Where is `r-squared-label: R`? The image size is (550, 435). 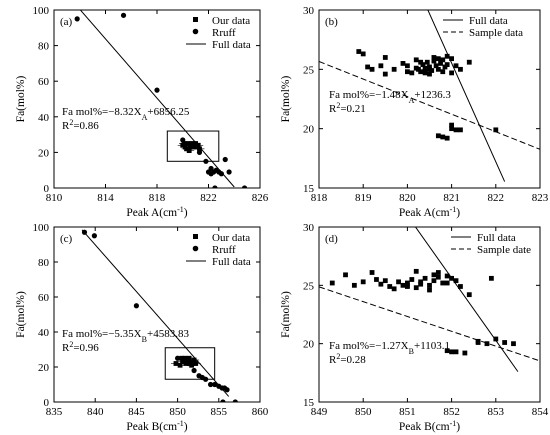 r-squared-label: R is located at coordinates (66, 126).